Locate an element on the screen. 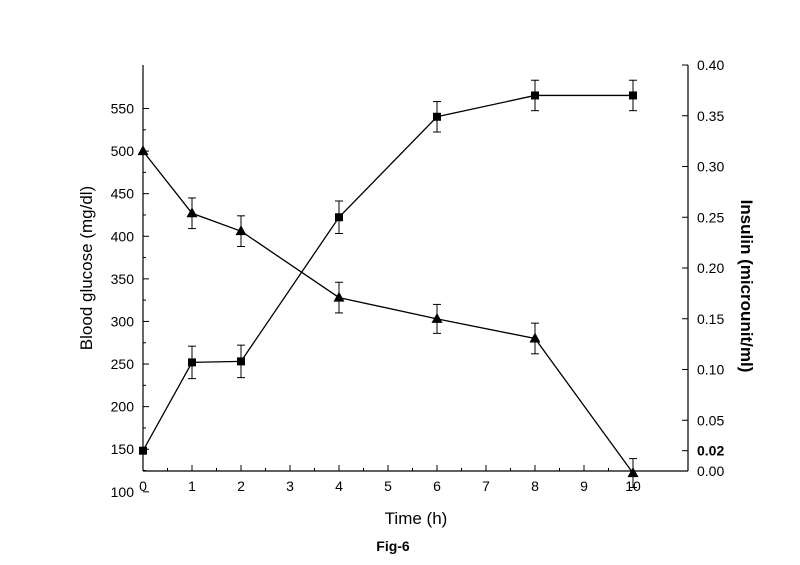 The image size is (800, 565). y-right-axis-title: Insulin (microunit/ml) is located at coordinates (746, 286).